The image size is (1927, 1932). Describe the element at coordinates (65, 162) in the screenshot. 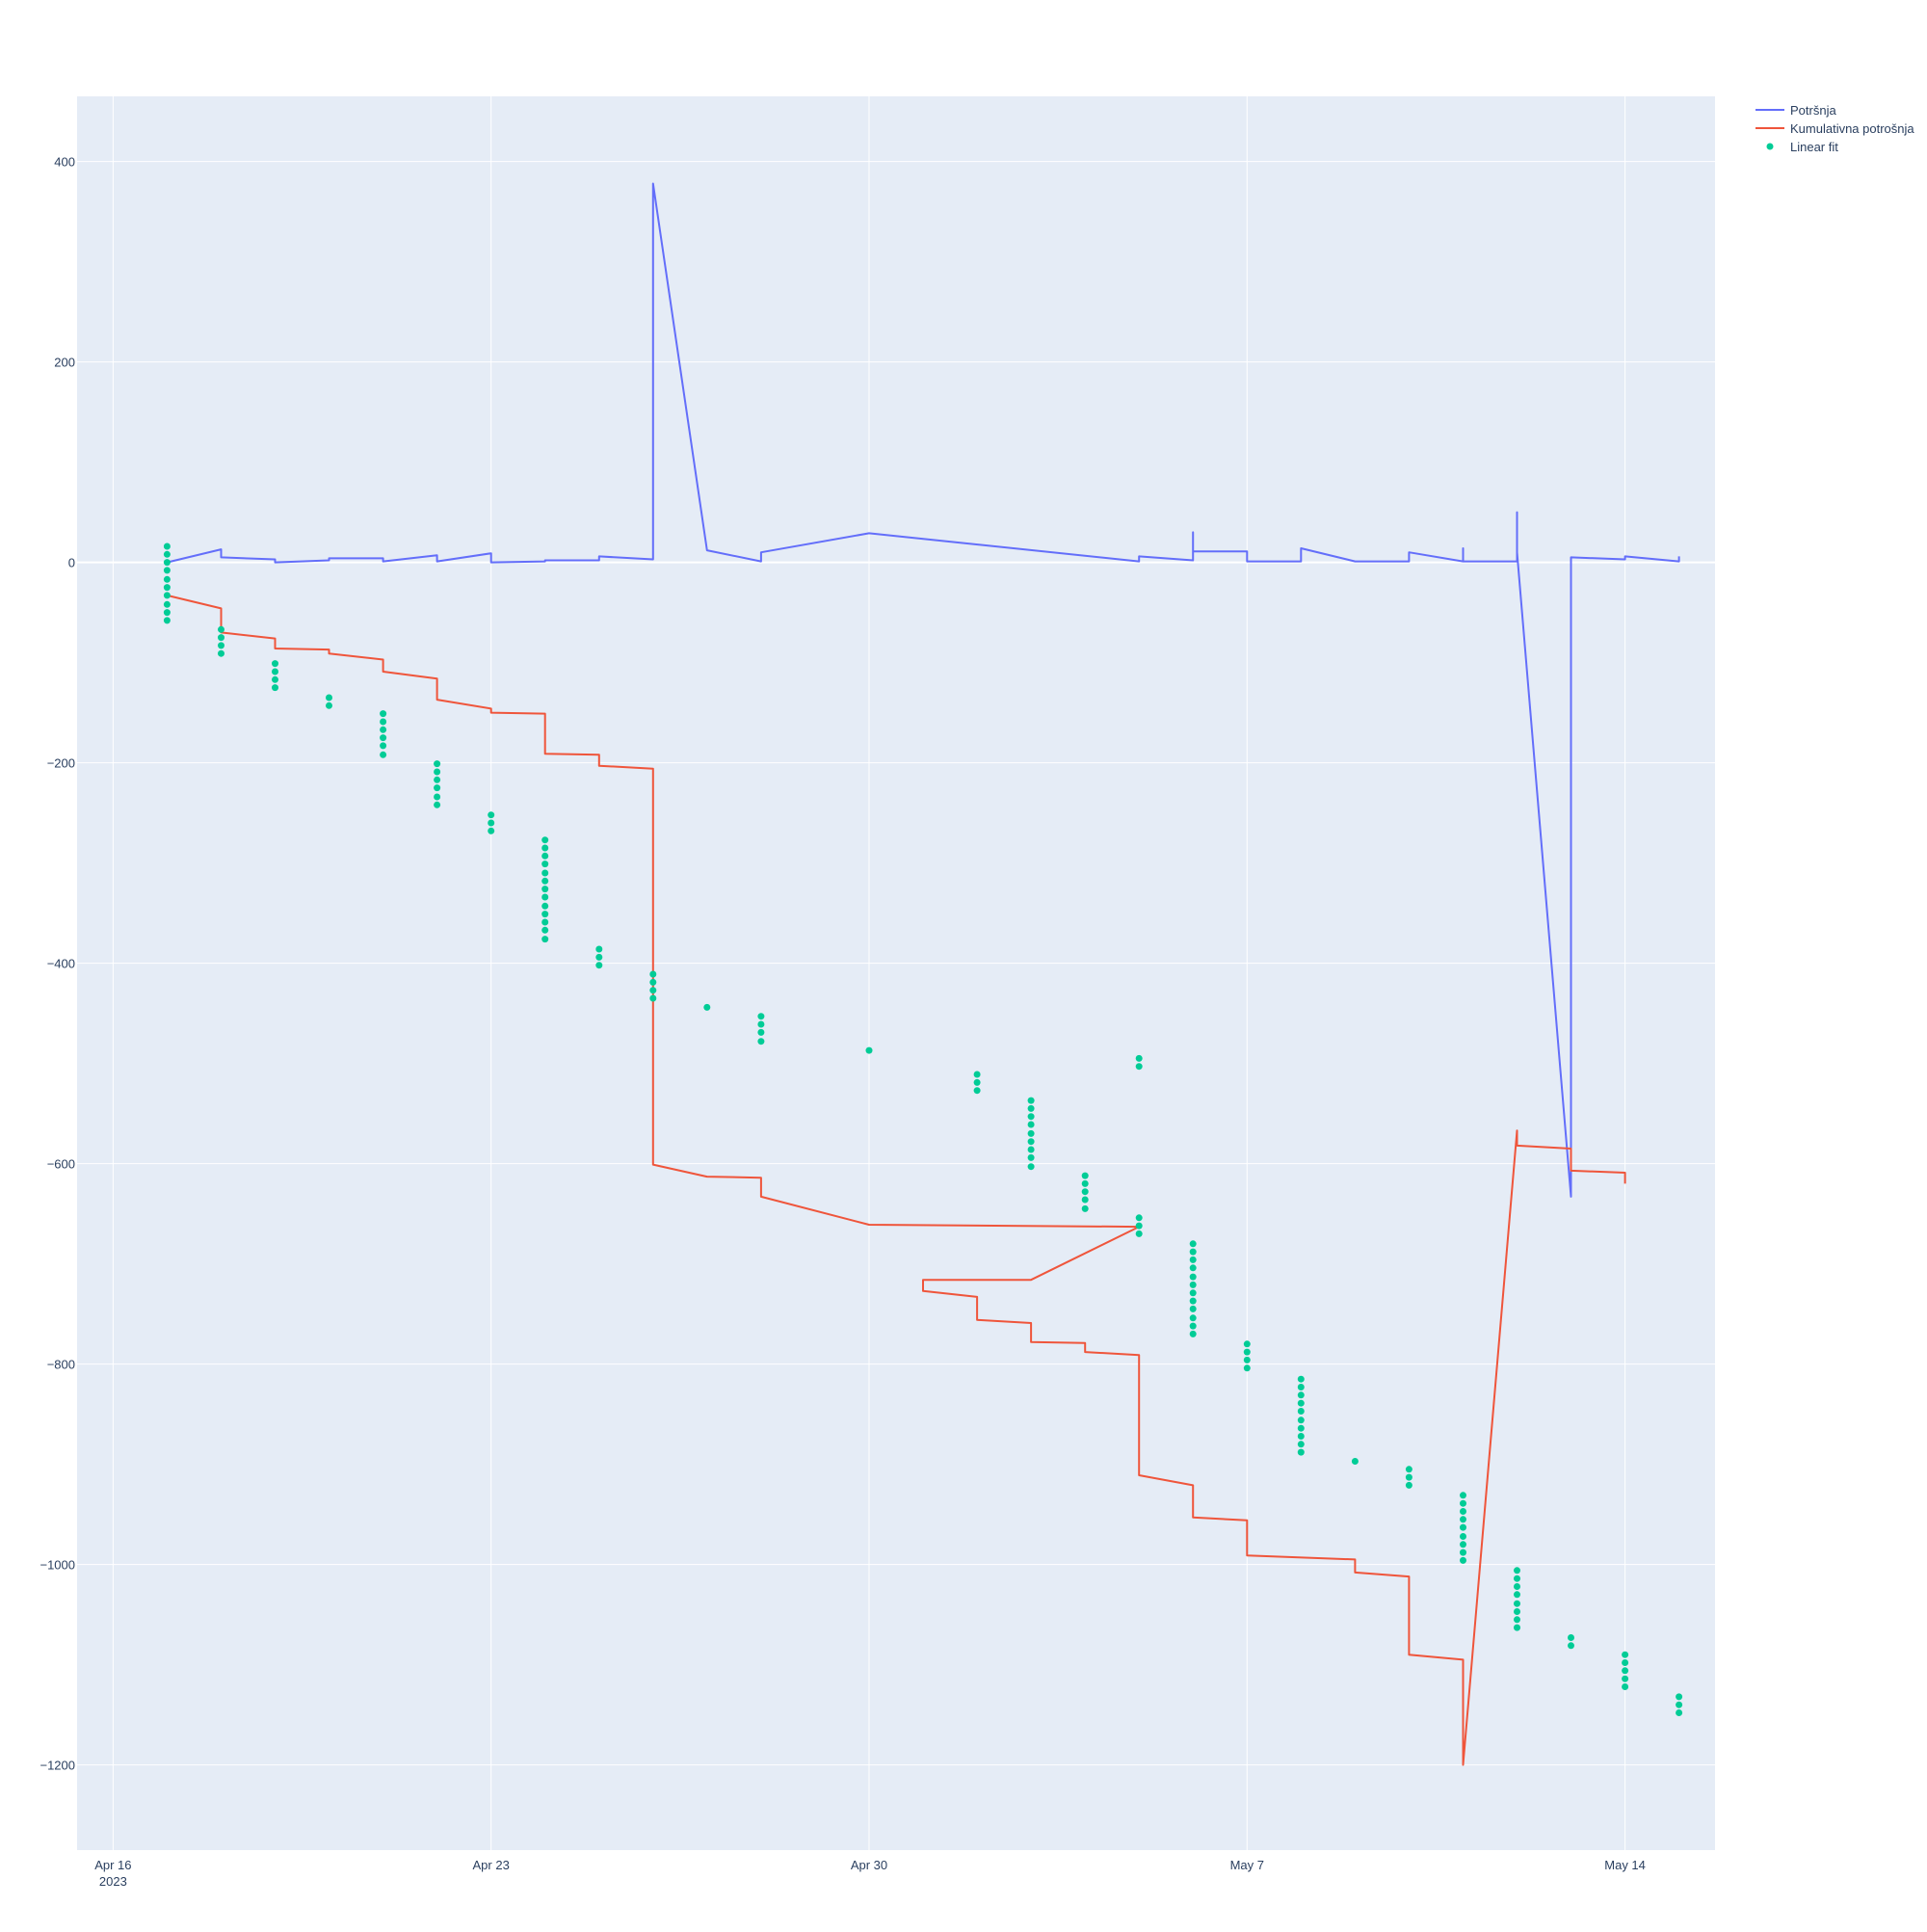

I see `y-tick-label: 400` at that location.